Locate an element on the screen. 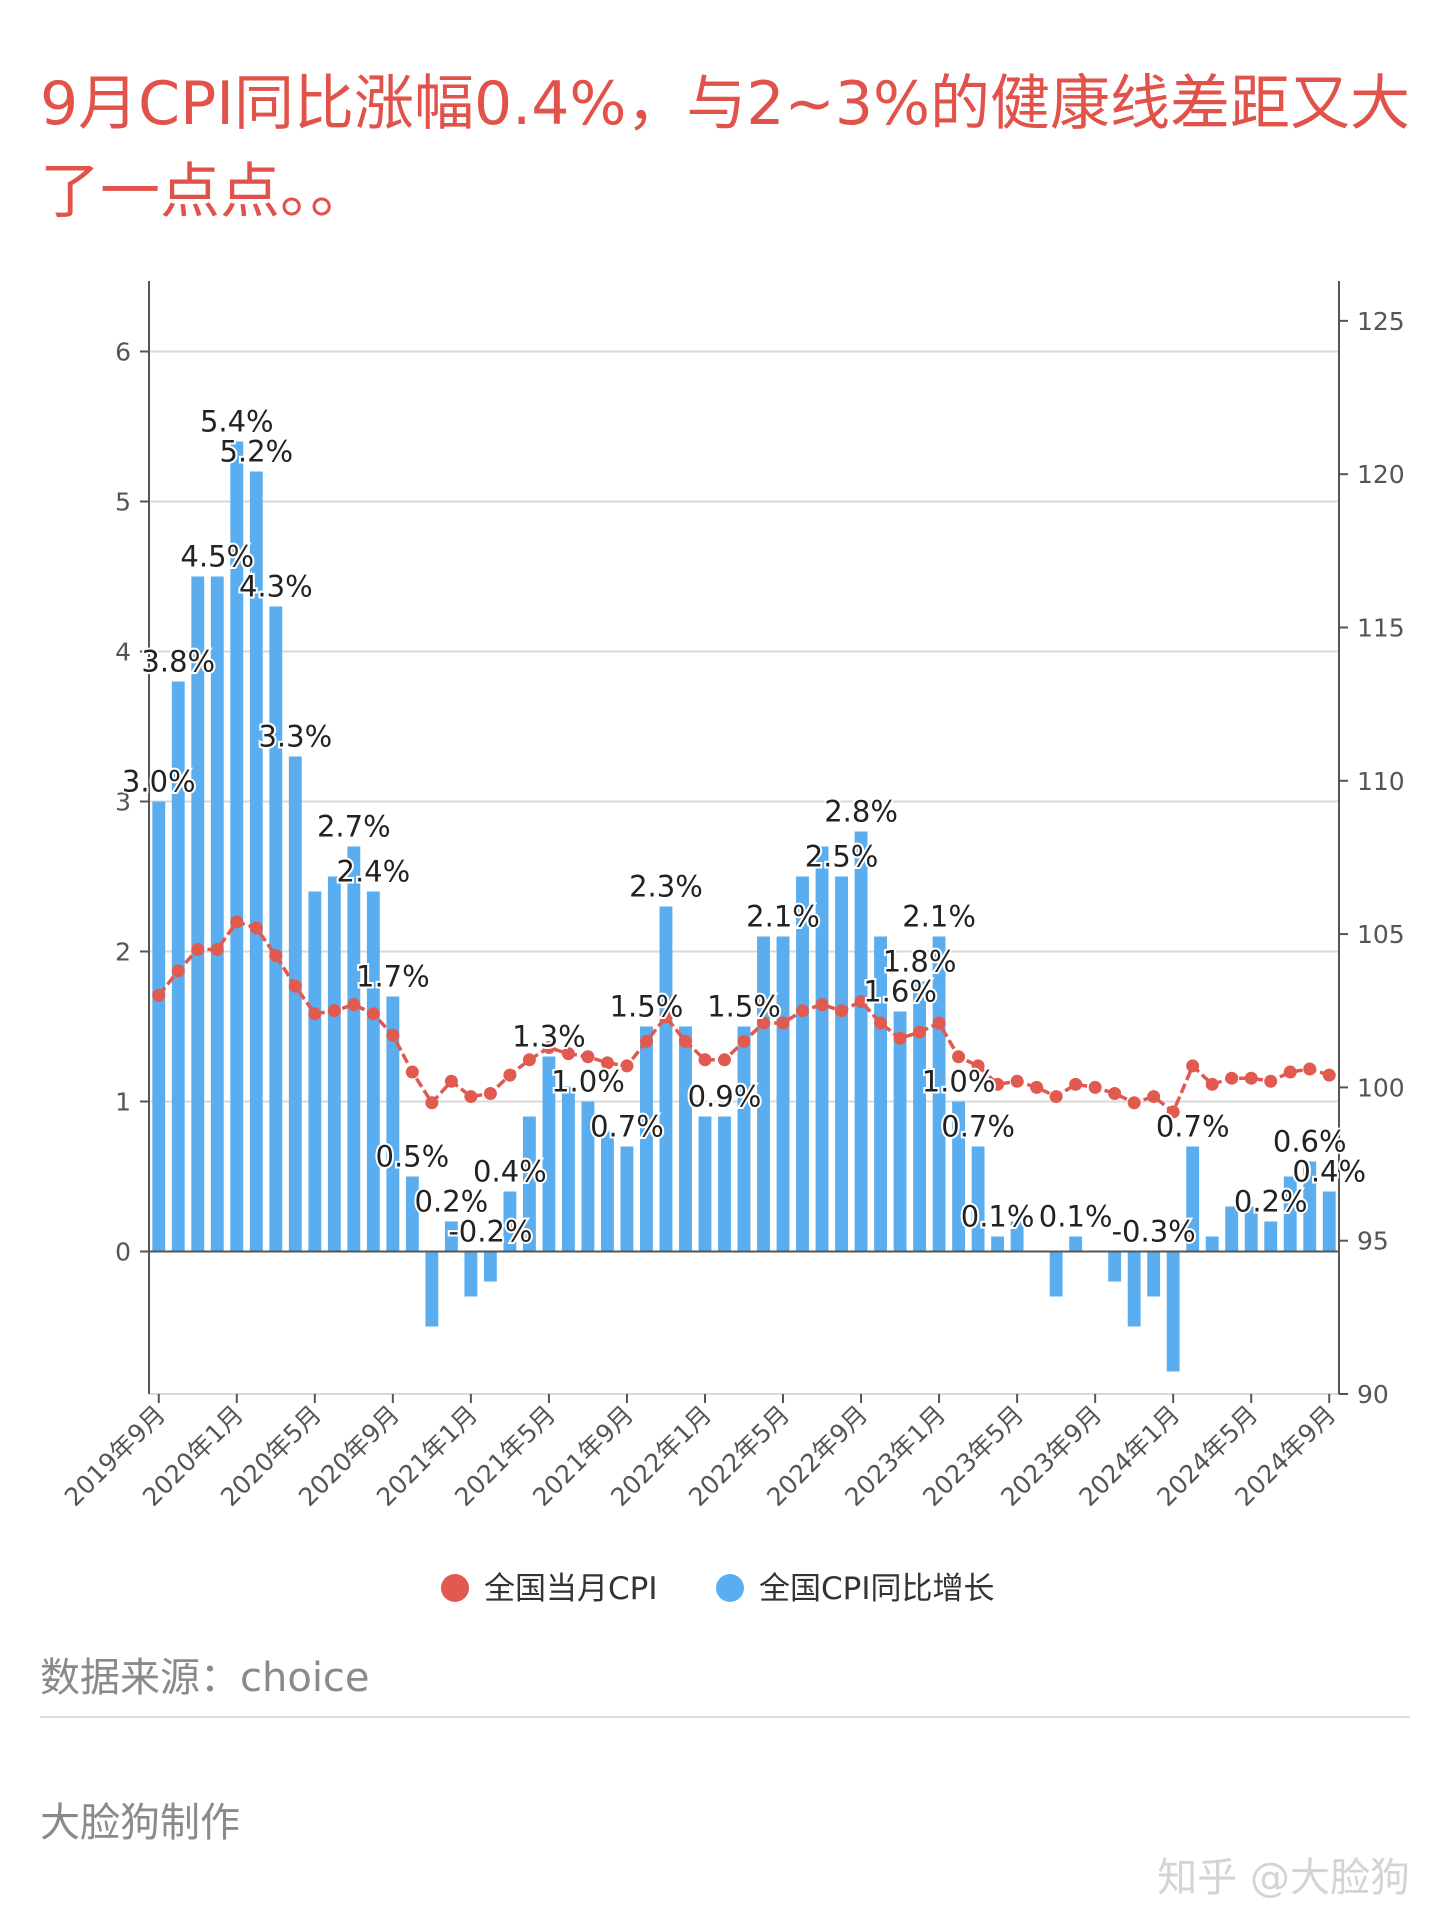 Image resolution: width=1440 pixels, height=1920 pixels. cpi-point-2022年8月 is located at coordinates (842, 1011).